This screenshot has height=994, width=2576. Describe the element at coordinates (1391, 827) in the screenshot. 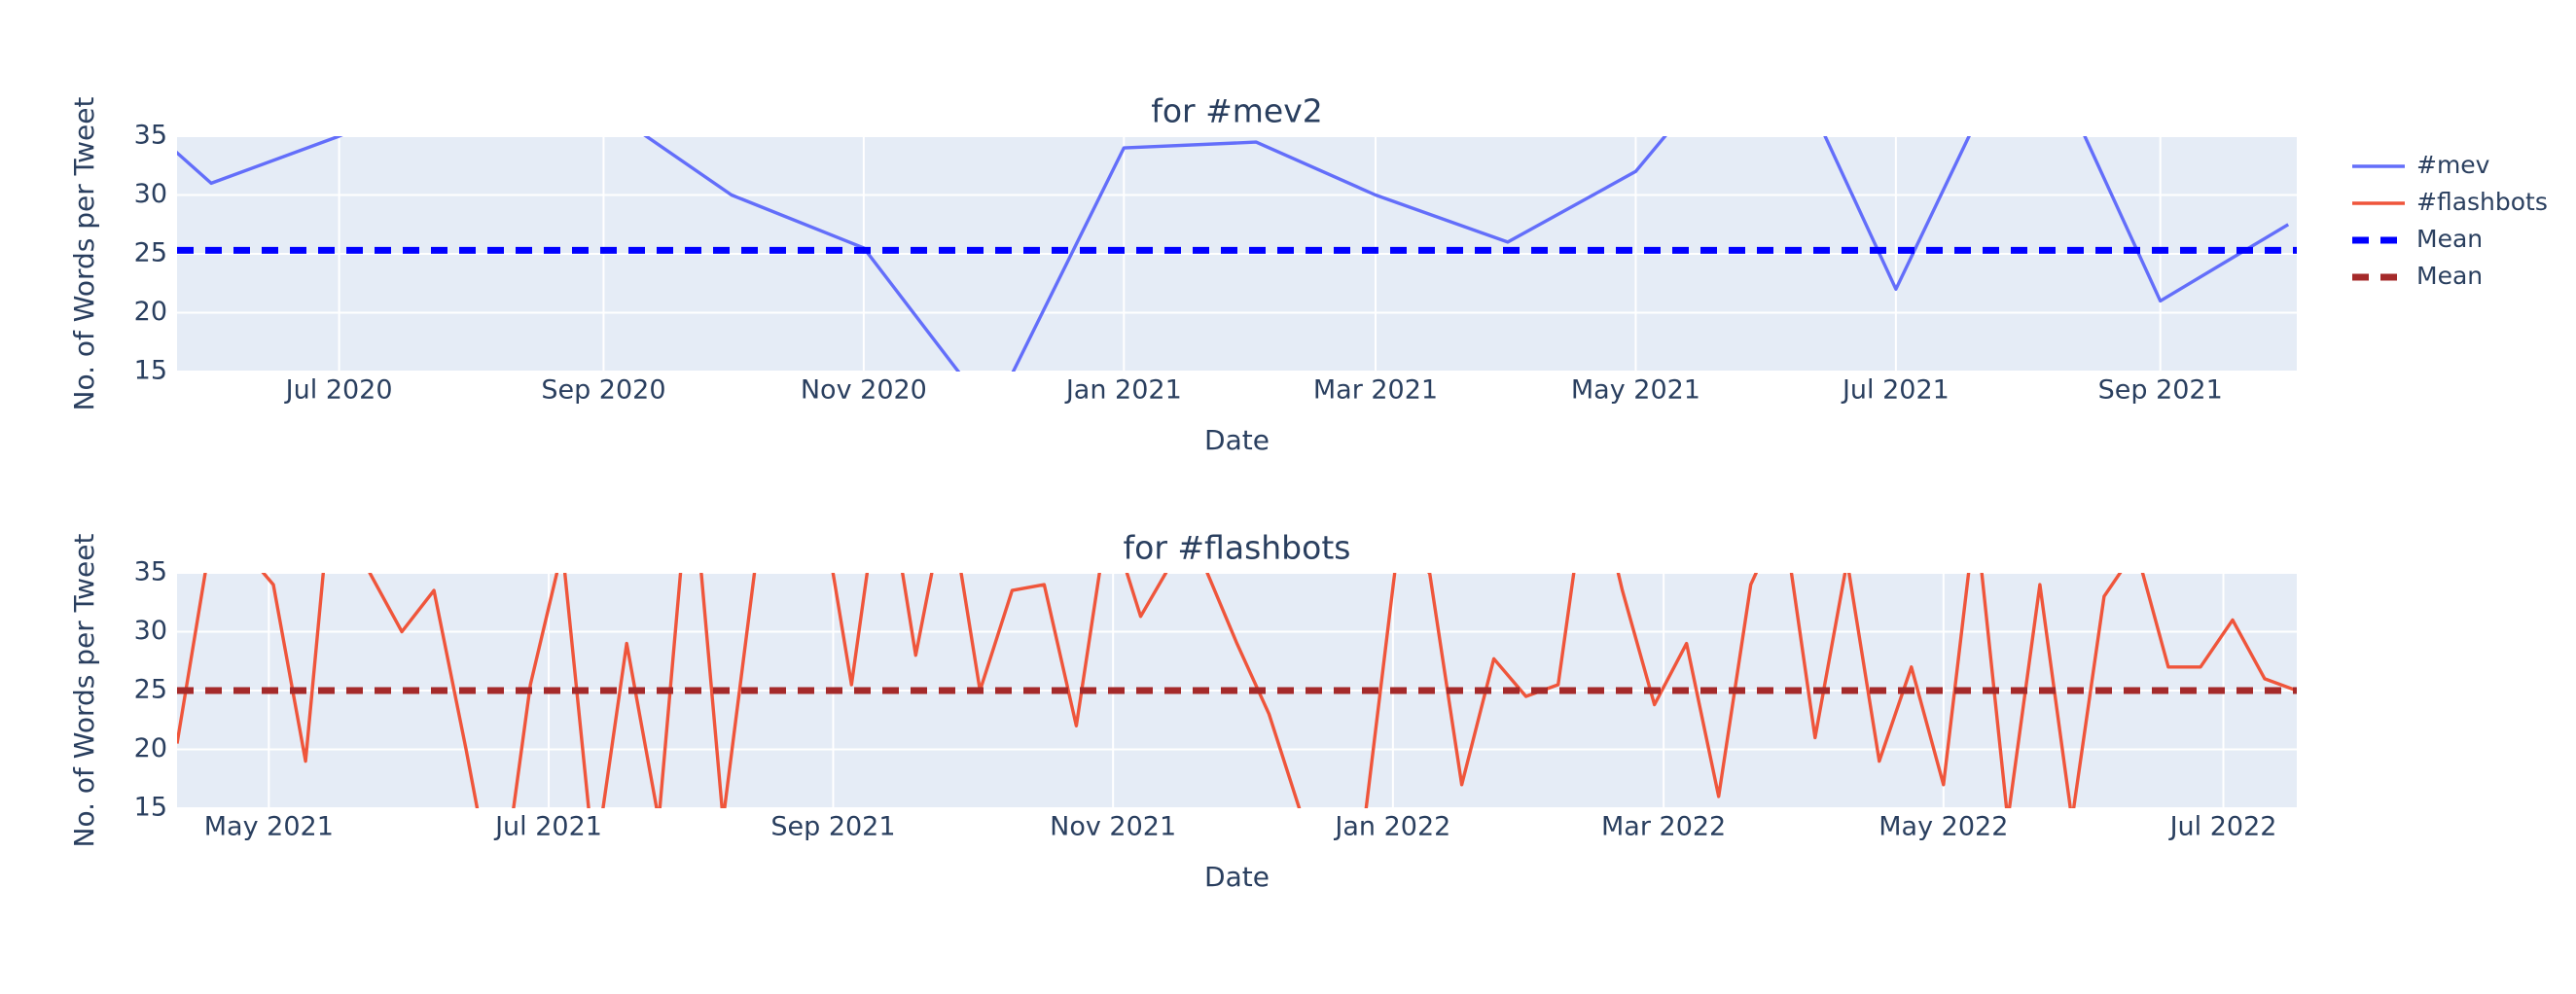

I see `x-tick-label: Jan 2022` at that location.